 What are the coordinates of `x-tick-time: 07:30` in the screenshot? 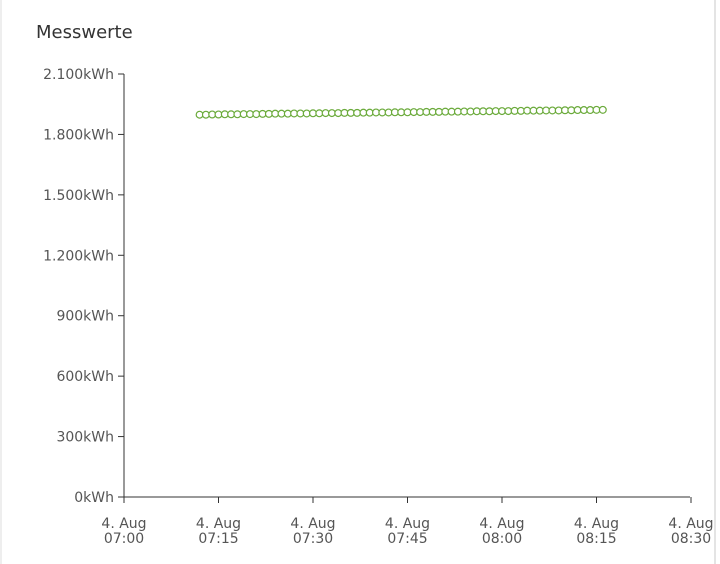 It's located at (313, 539).